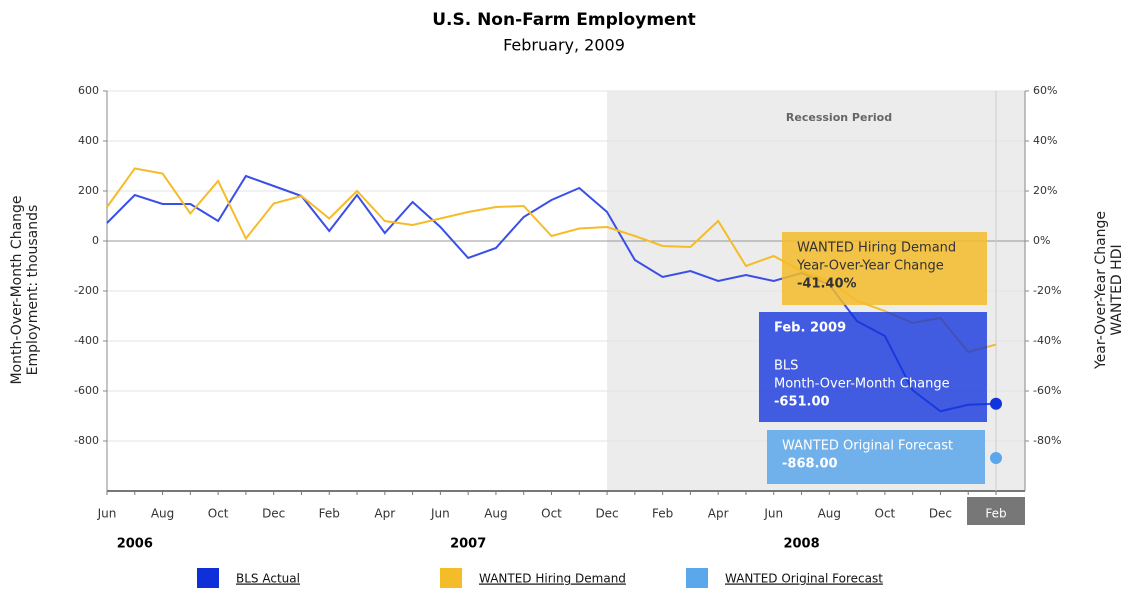 The height and width of the screenshot is (591, 1129). I want to click on chart-title: U.S. Non-Farm Employment, so click(564, 20).